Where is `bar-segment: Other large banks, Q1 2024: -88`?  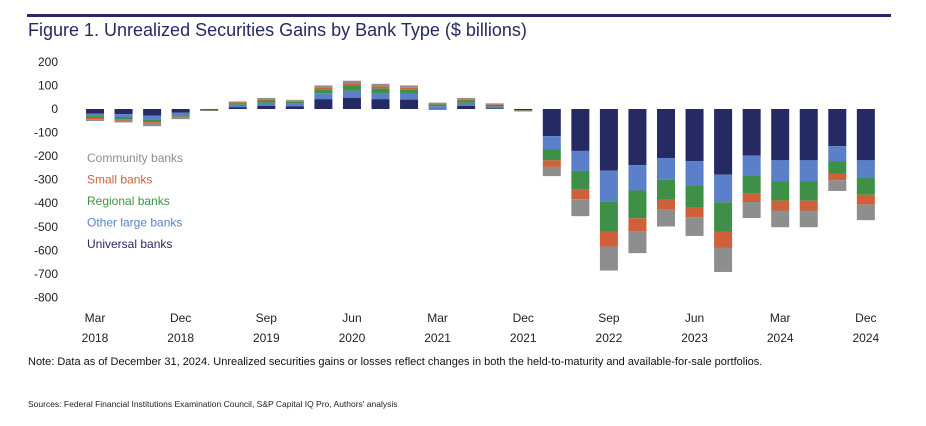 bar-segment: Other large banks, Q1 2024: -88 is located at coordinates (780, 171).